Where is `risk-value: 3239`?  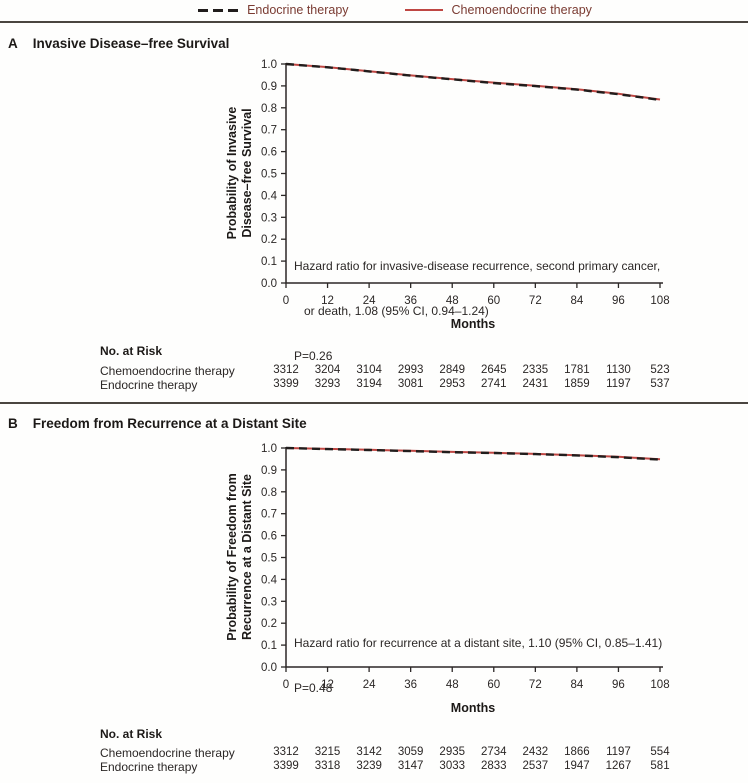 risk-value: 3239 is located at coordinates (369, 766).